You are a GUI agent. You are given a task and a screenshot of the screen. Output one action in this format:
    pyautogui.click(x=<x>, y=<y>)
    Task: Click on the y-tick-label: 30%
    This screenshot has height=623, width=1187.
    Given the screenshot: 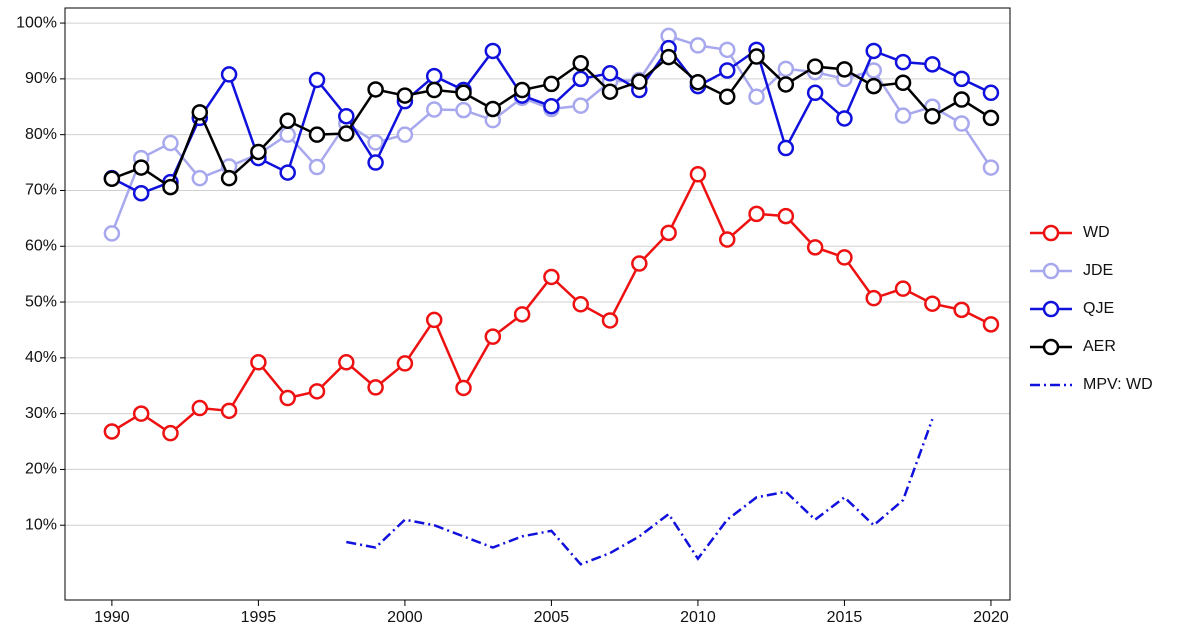 What is the action you would take?
    pyautogui.click(x=41, y=413)
    